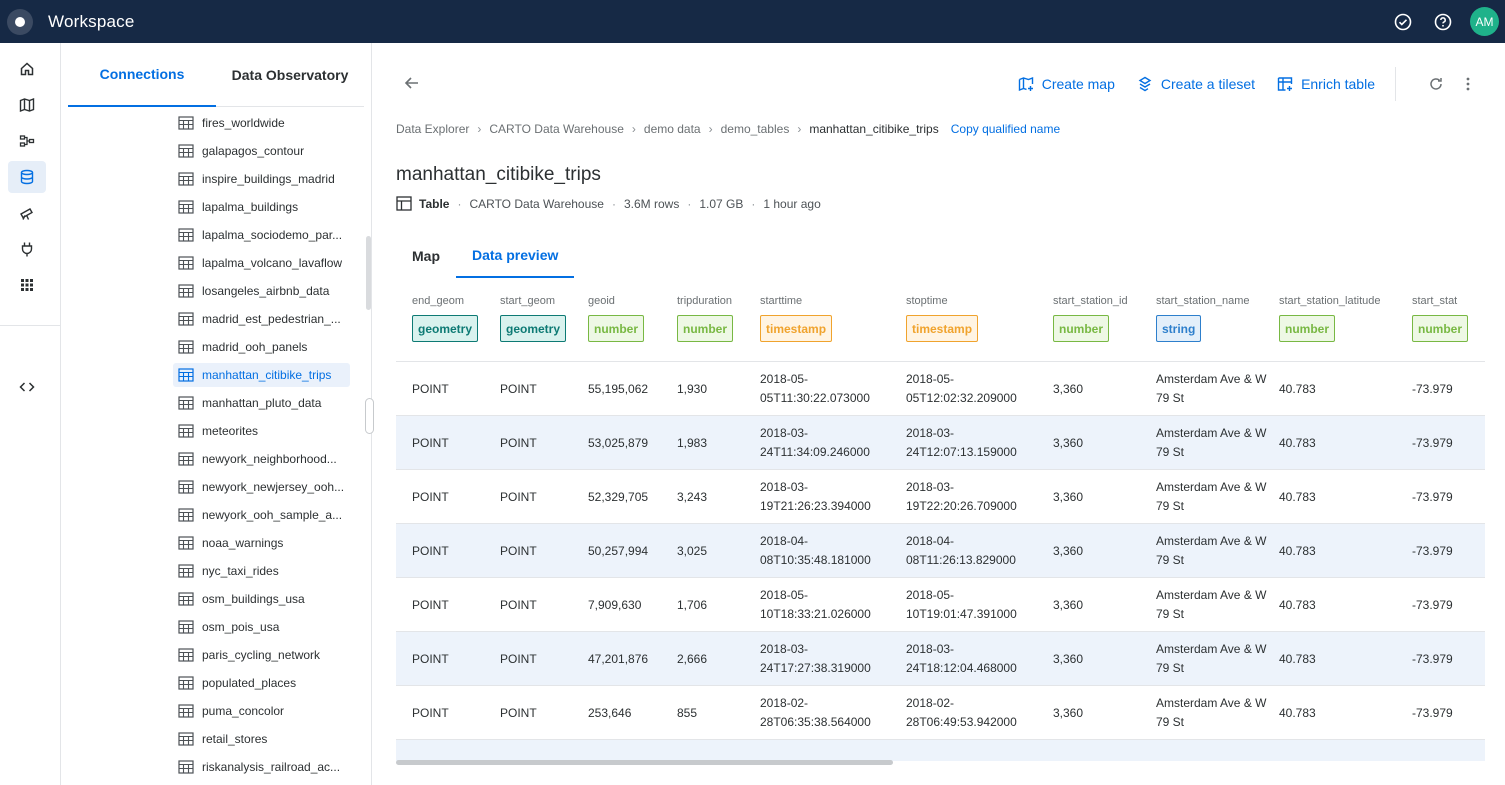 Image resolution: width=1505 pixels, height=785 pixels. What do you see at coordinates (618, 658) in the screenshot?
I see `table-cell: 47,201,876` at bounding box center [618, 658].